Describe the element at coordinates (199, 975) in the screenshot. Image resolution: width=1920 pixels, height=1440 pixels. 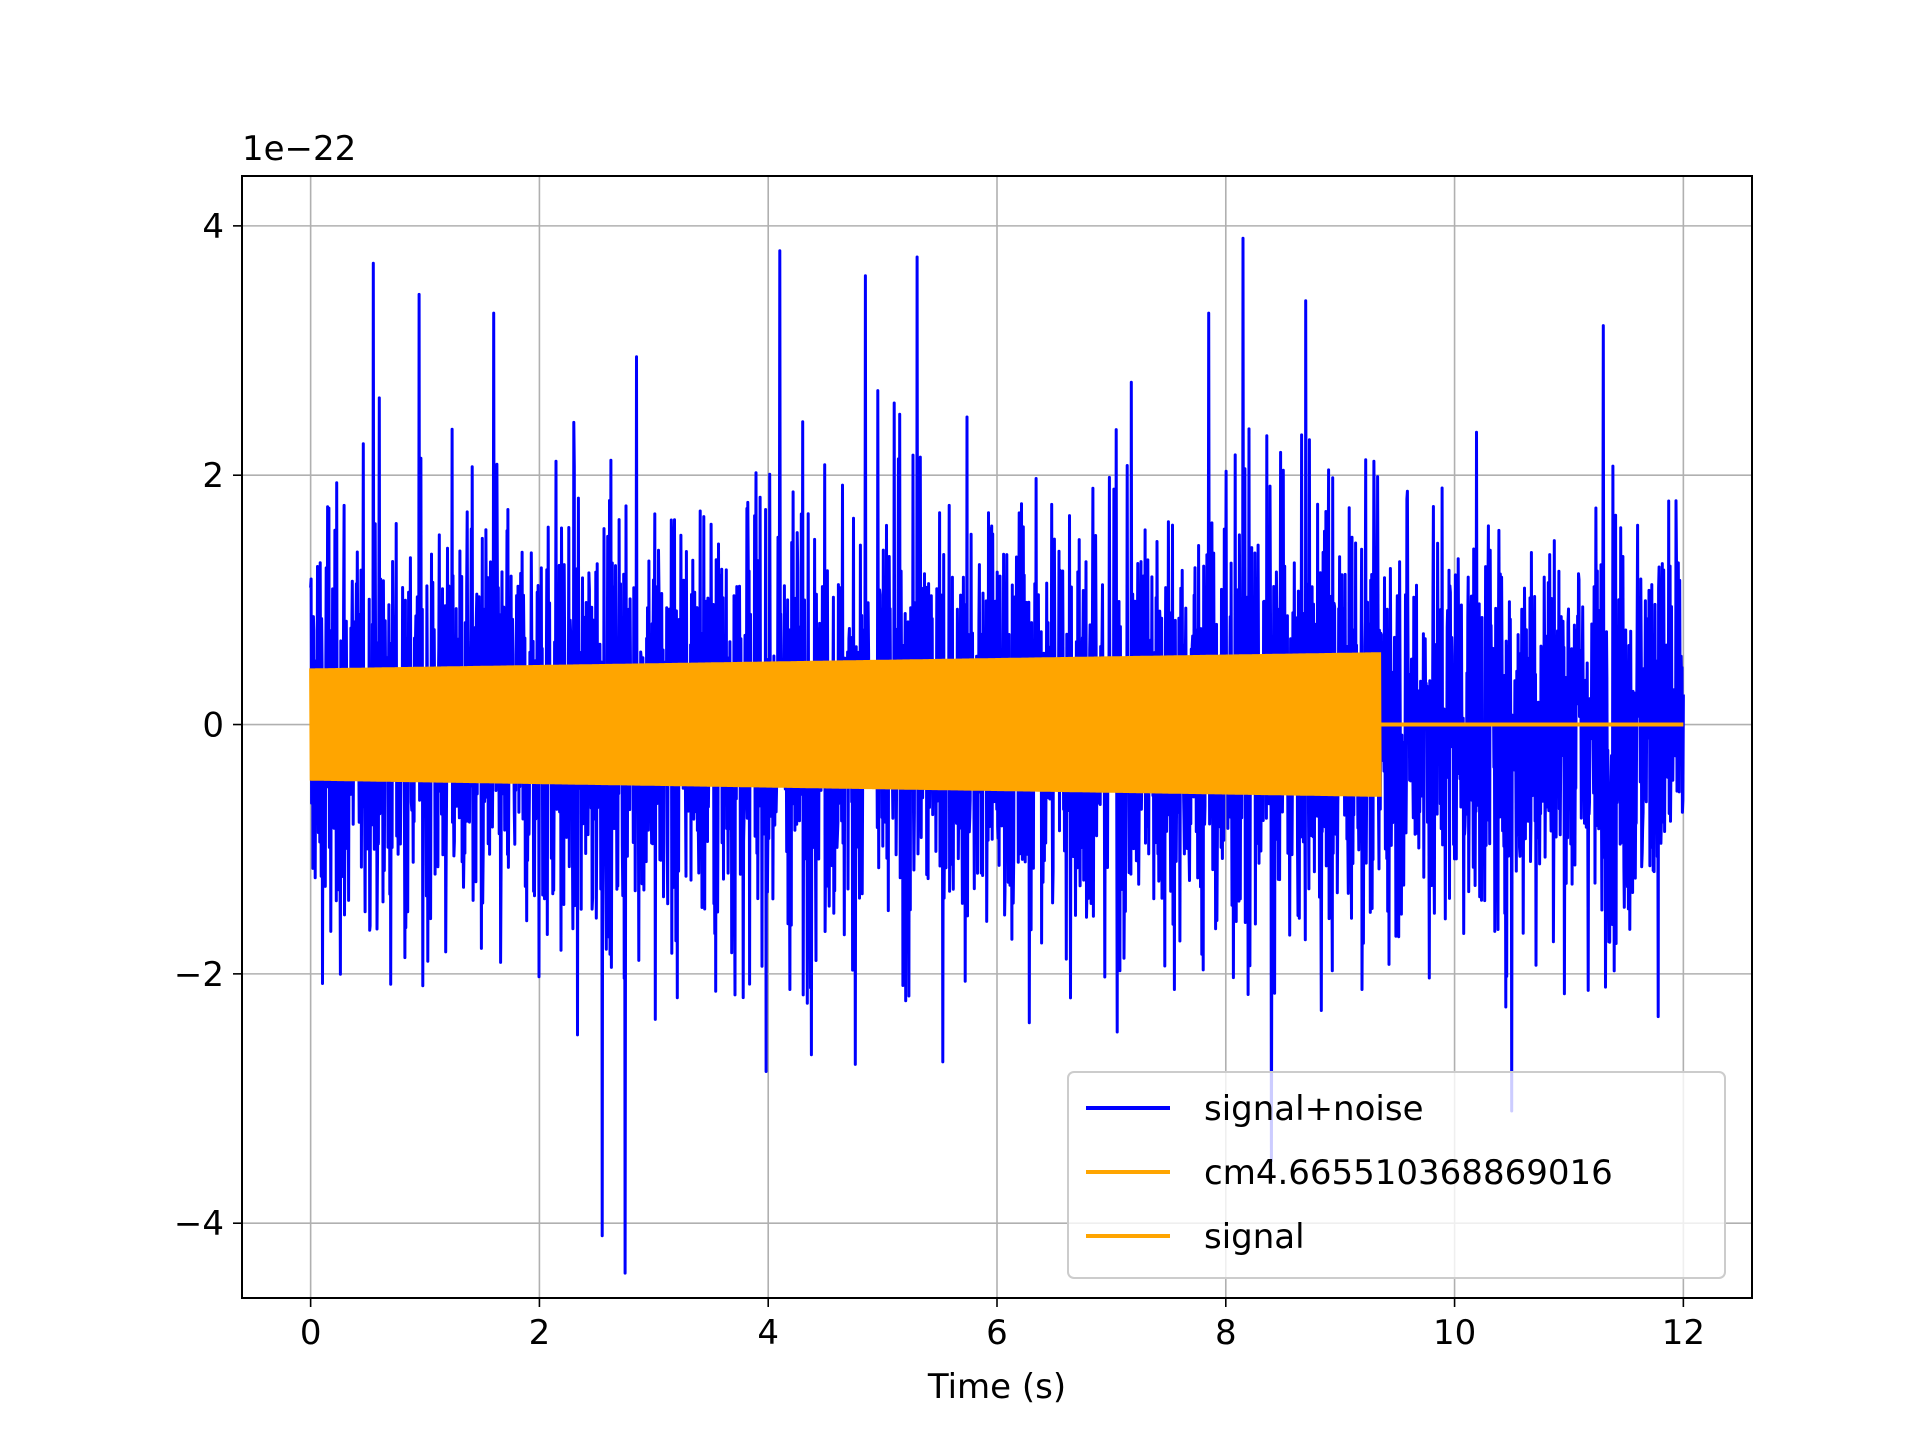
I see `y-tick-label: −2` at that location.